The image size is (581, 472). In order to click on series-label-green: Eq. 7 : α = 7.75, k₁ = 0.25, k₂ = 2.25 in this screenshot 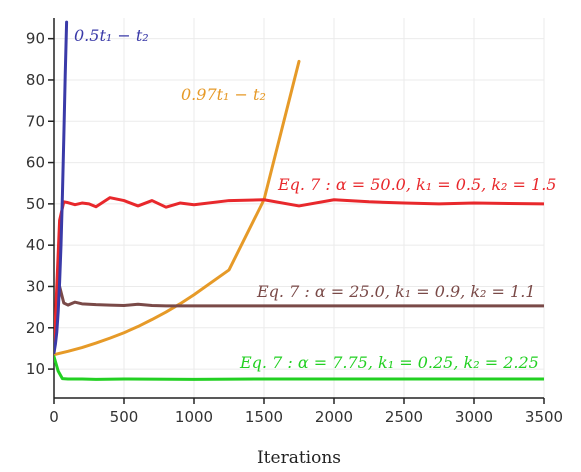, I will do `click(389, 362)`.